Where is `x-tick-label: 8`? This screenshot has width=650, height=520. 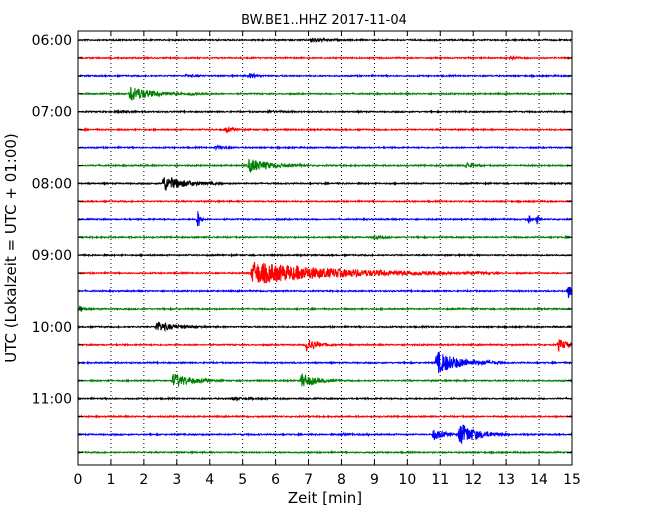 x-tick-label: 8 is located at coordinates (341, 480).